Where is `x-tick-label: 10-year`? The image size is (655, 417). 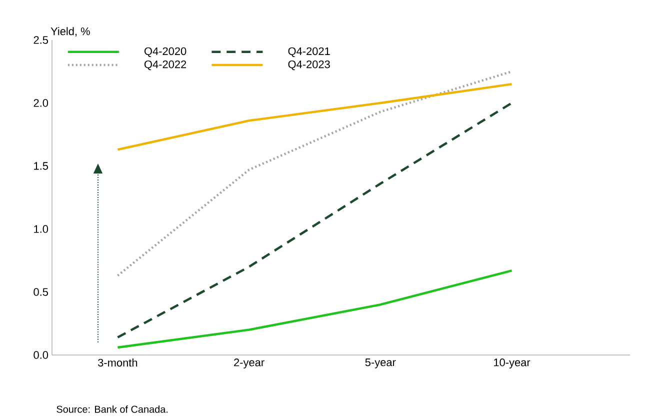
x-tick-label: 10-year is located at coordinates (512, 363).